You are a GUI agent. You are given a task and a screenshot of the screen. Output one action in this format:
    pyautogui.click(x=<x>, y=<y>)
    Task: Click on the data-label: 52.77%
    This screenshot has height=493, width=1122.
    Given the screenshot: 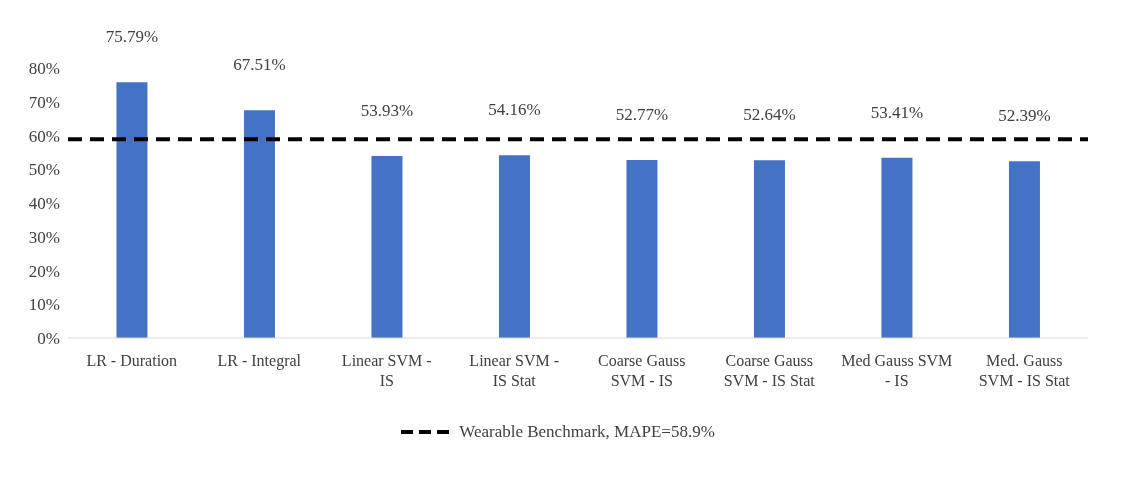 What is the action you would take?
    pyautogui.click(x=642, y=114)
    